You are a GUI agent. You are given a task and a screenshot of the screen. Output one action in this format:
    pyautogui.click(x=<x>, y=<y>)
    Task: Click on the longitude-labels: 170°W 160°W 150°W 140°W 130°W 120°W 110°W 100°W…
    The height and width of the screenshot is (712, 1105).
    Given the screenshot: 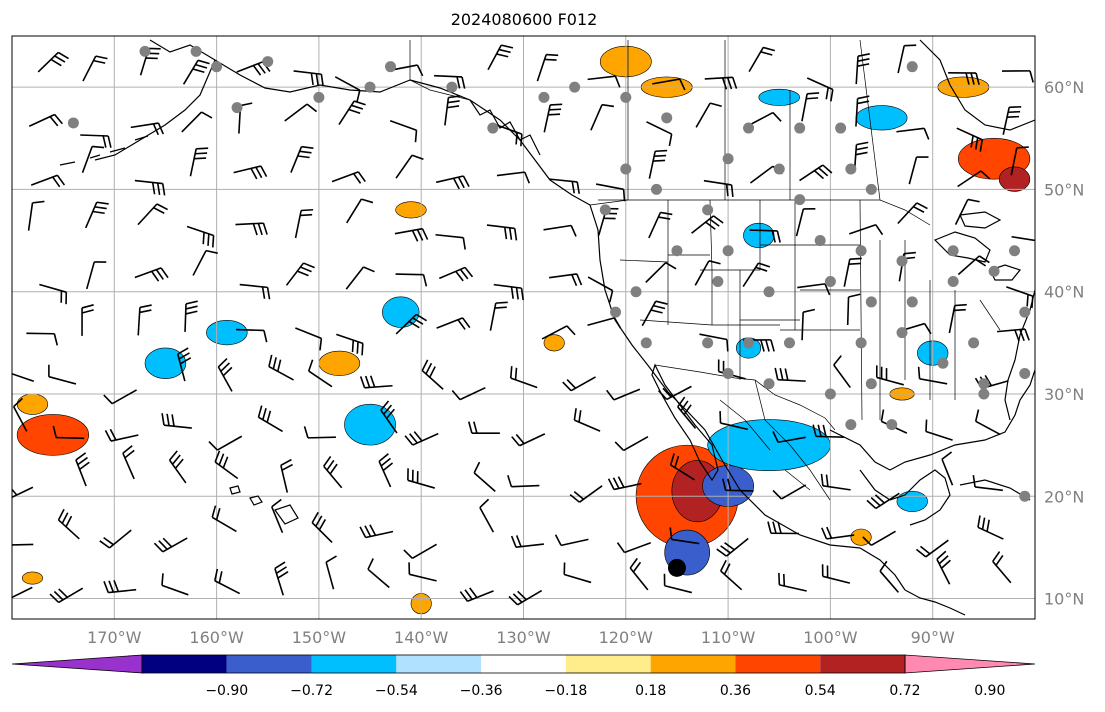 What is the action you would take?
    pyautogui.click(x=521, y=637)
    